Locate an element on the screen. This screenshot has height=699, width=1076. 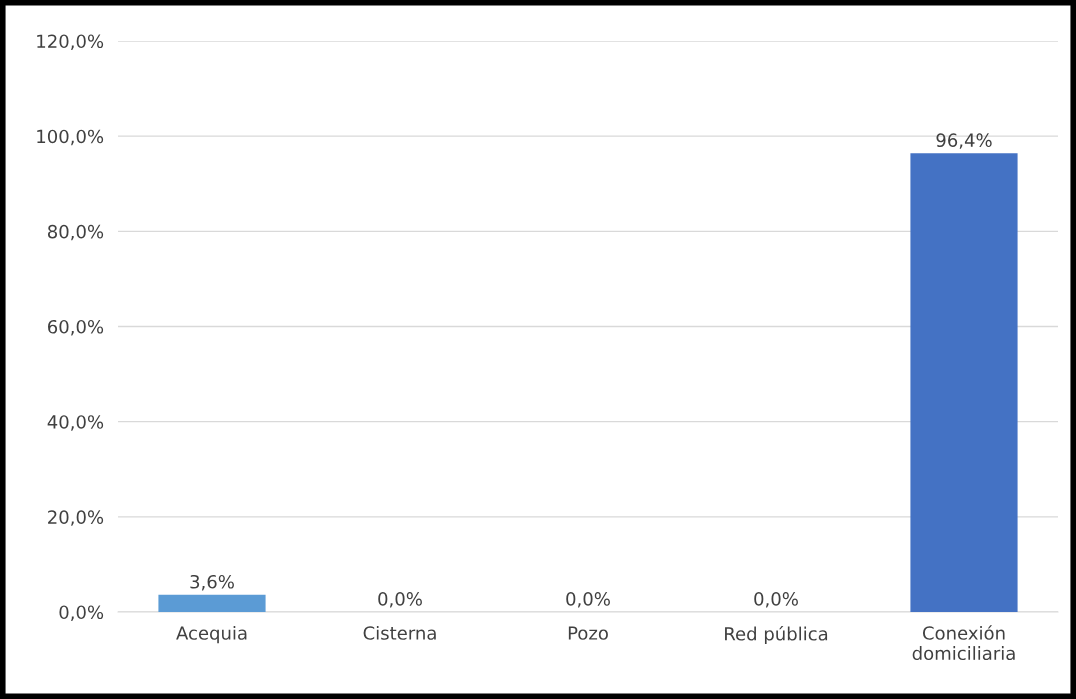
x-tick-label: Acequia is located at coordinates (211, 634).